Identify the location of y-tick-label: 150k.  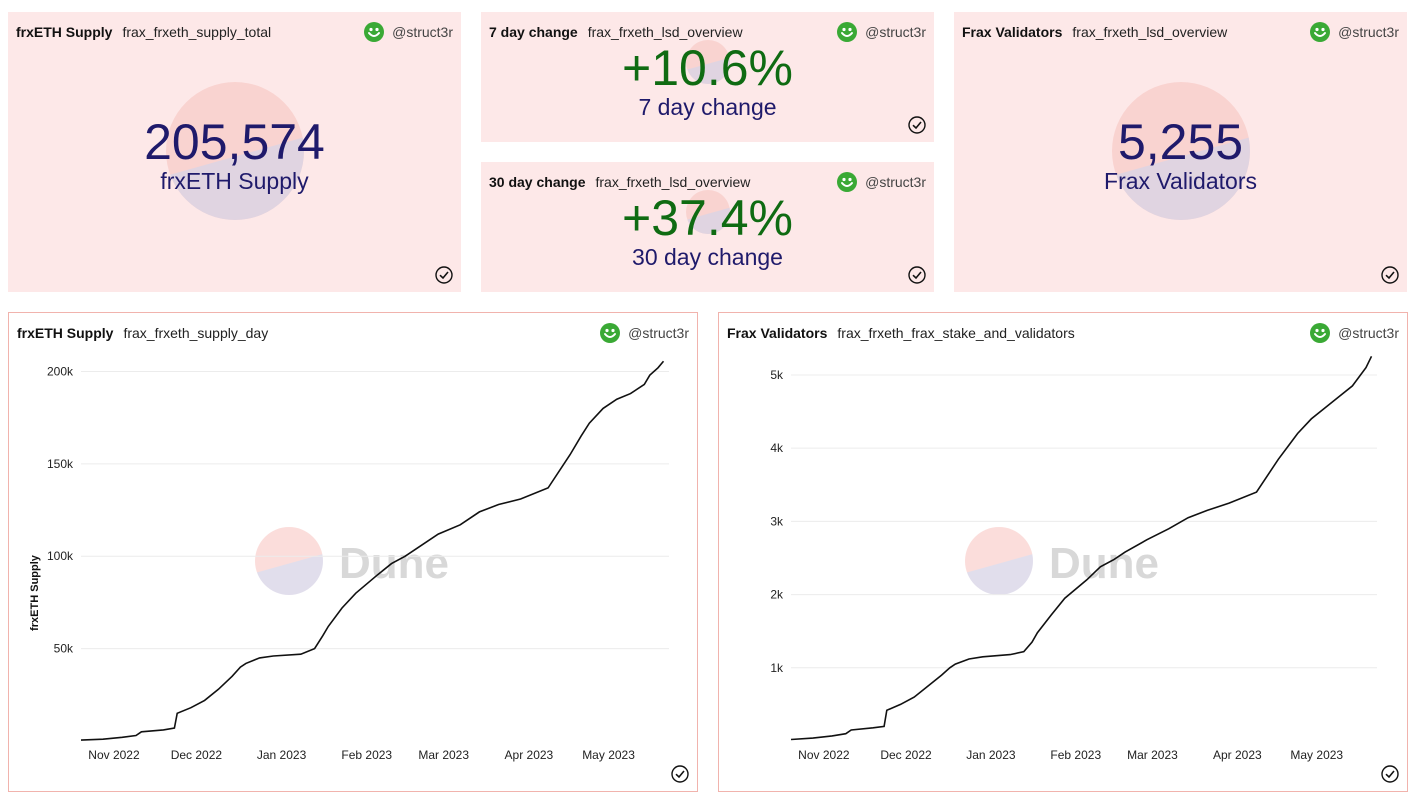
(60, 464).